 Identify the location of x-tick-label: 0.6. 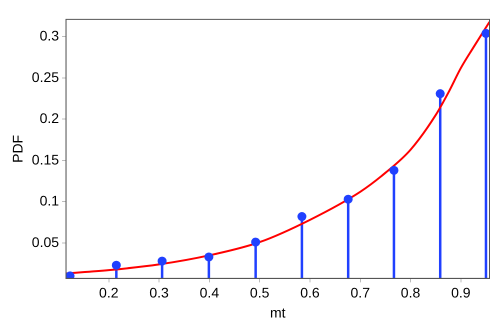
(310, 292).